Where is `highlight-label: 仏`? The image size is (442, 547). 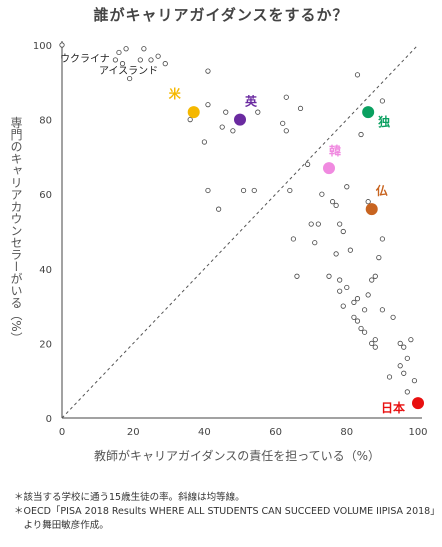
highlight-label: 仏 is located at coordinates (382, 191).